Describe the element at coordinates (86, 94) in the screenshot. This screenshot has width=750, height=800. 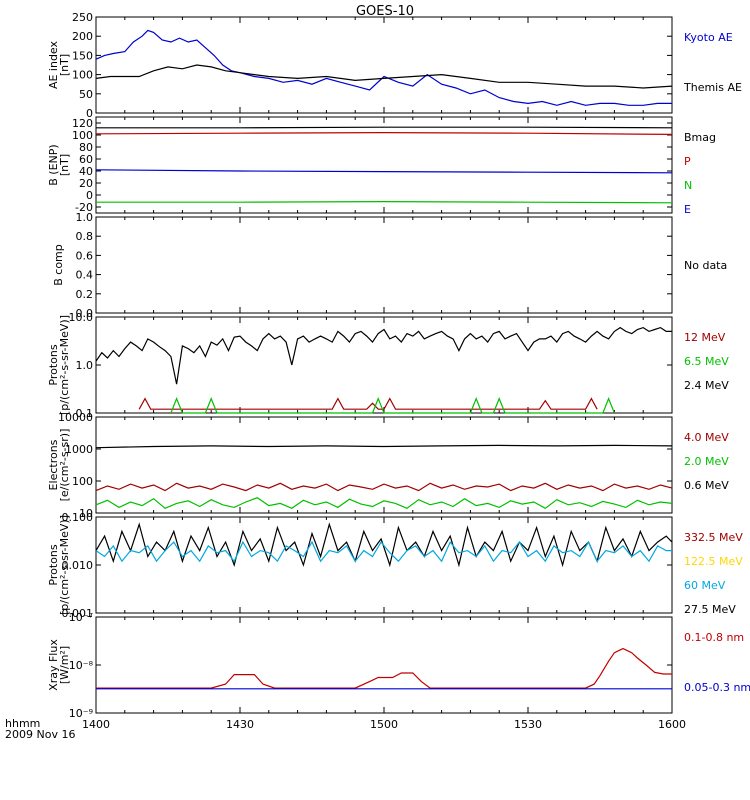
I see `y-tick-label: 50` at that location.